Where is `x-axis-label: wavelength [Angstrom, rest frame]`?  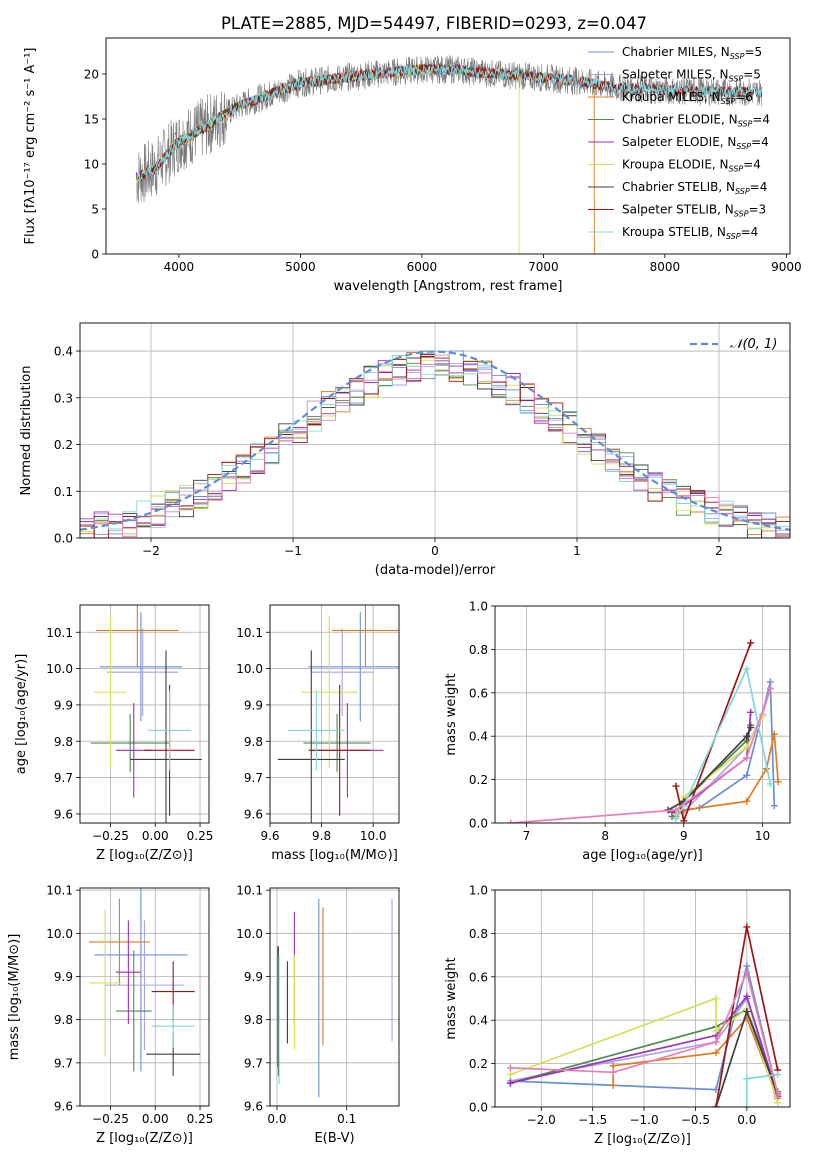 x-axis-label: wavelength [Angstrom, rest frame] is located at coordinates (448, 286).